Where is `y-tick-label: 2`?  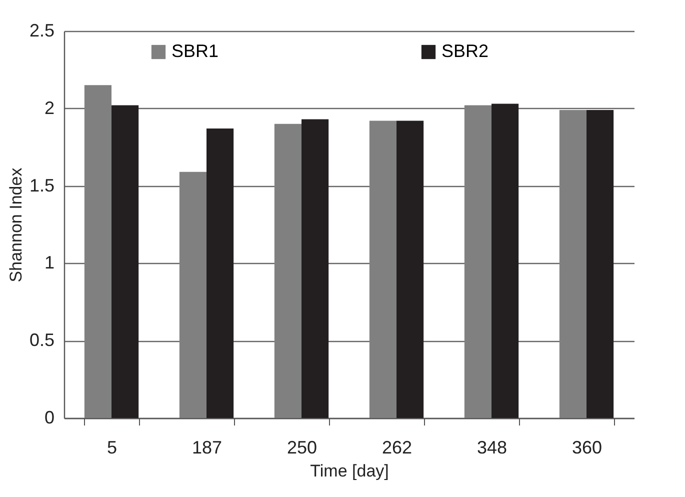 y-tick-label: 2 is located at coordinates (49, 108).